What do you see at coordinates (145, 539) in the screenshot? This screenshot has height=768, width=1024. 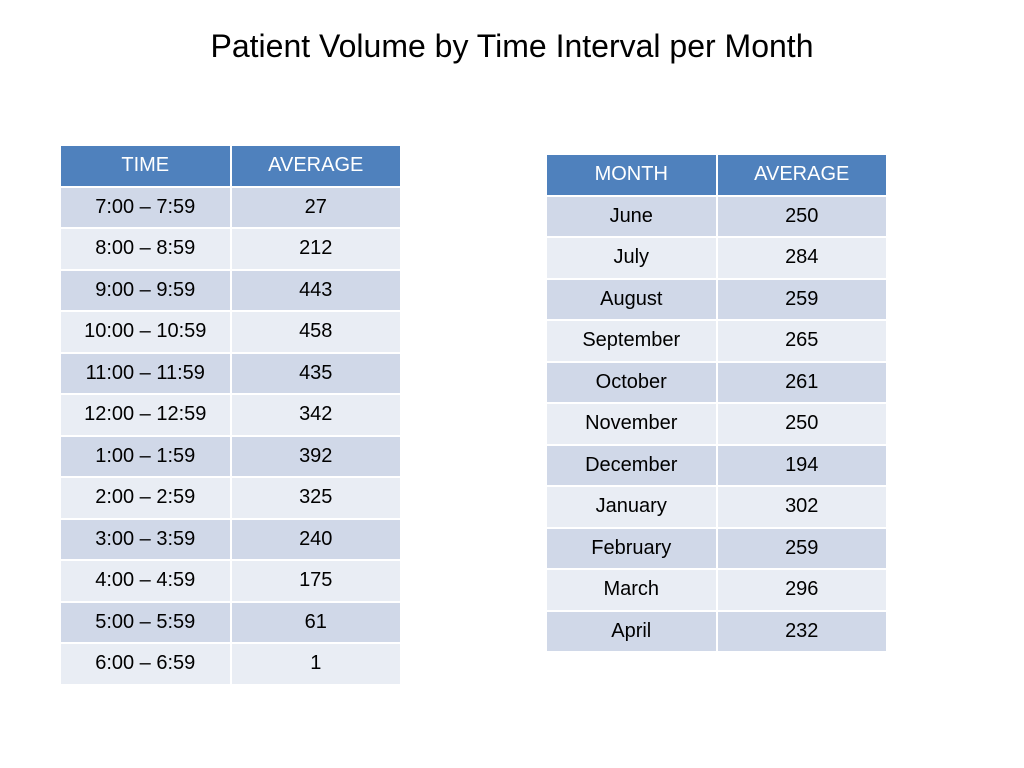 I see `time-cell: 3:00 – 3:59` at bounding box center [145, 539].